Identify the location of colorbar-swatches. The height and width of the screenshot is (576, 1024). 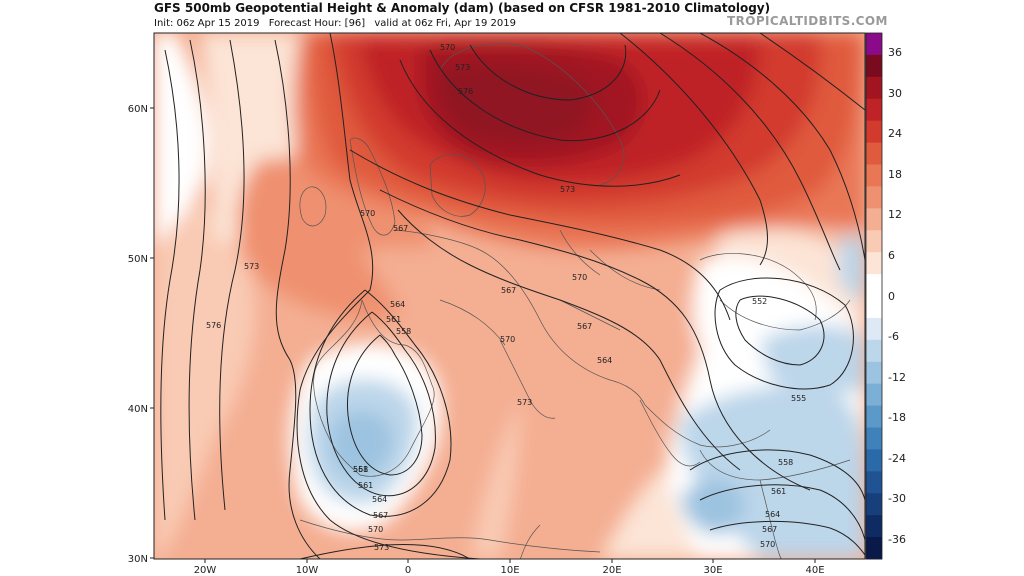
(874, 296).